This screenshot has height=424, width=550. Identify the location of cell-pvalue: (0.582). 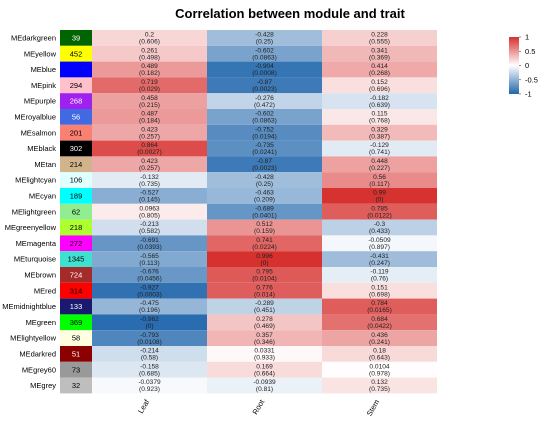
(149, 231).